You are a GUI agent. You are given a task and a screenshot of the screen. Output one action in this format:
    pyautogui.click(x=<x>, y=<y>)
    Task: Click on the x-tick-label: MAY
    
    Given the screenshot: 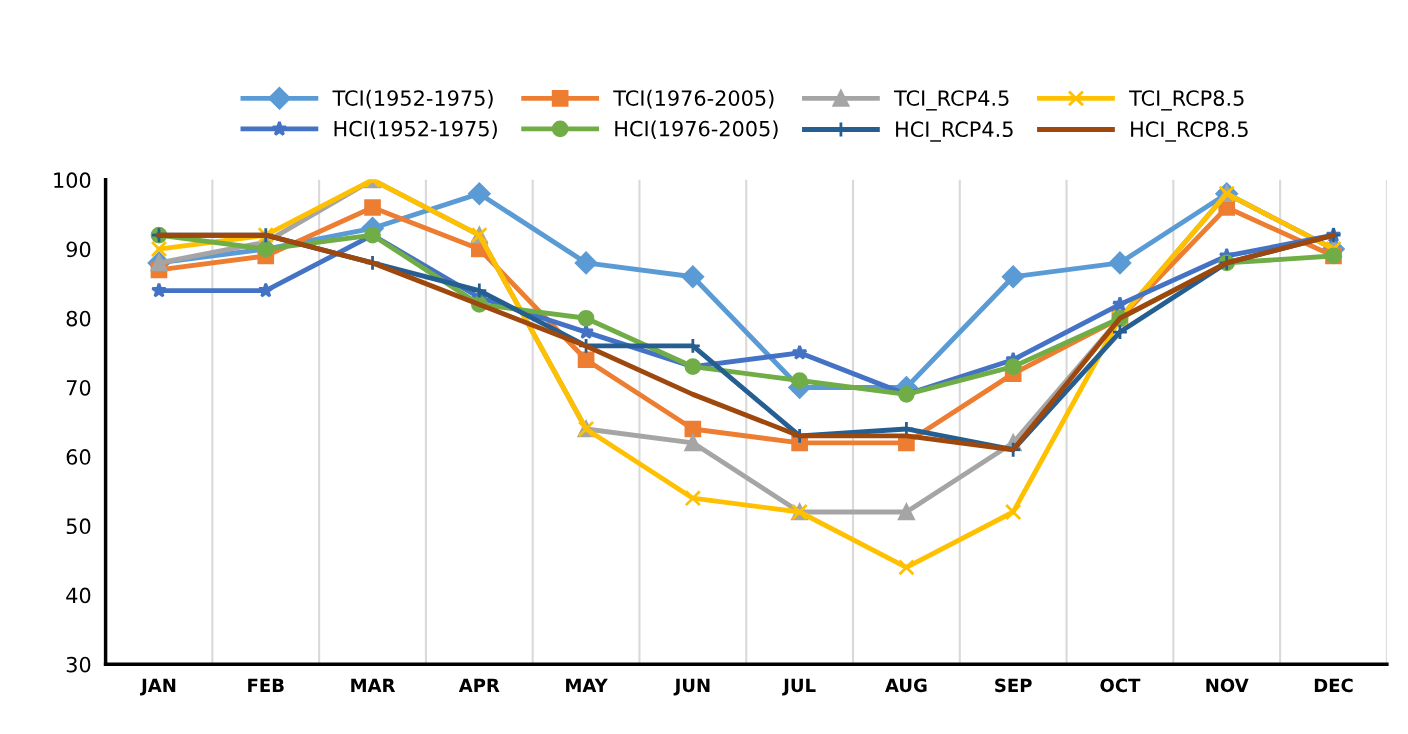 What is the action you would take?
    pyautogui.click(x=587, y=685)
    